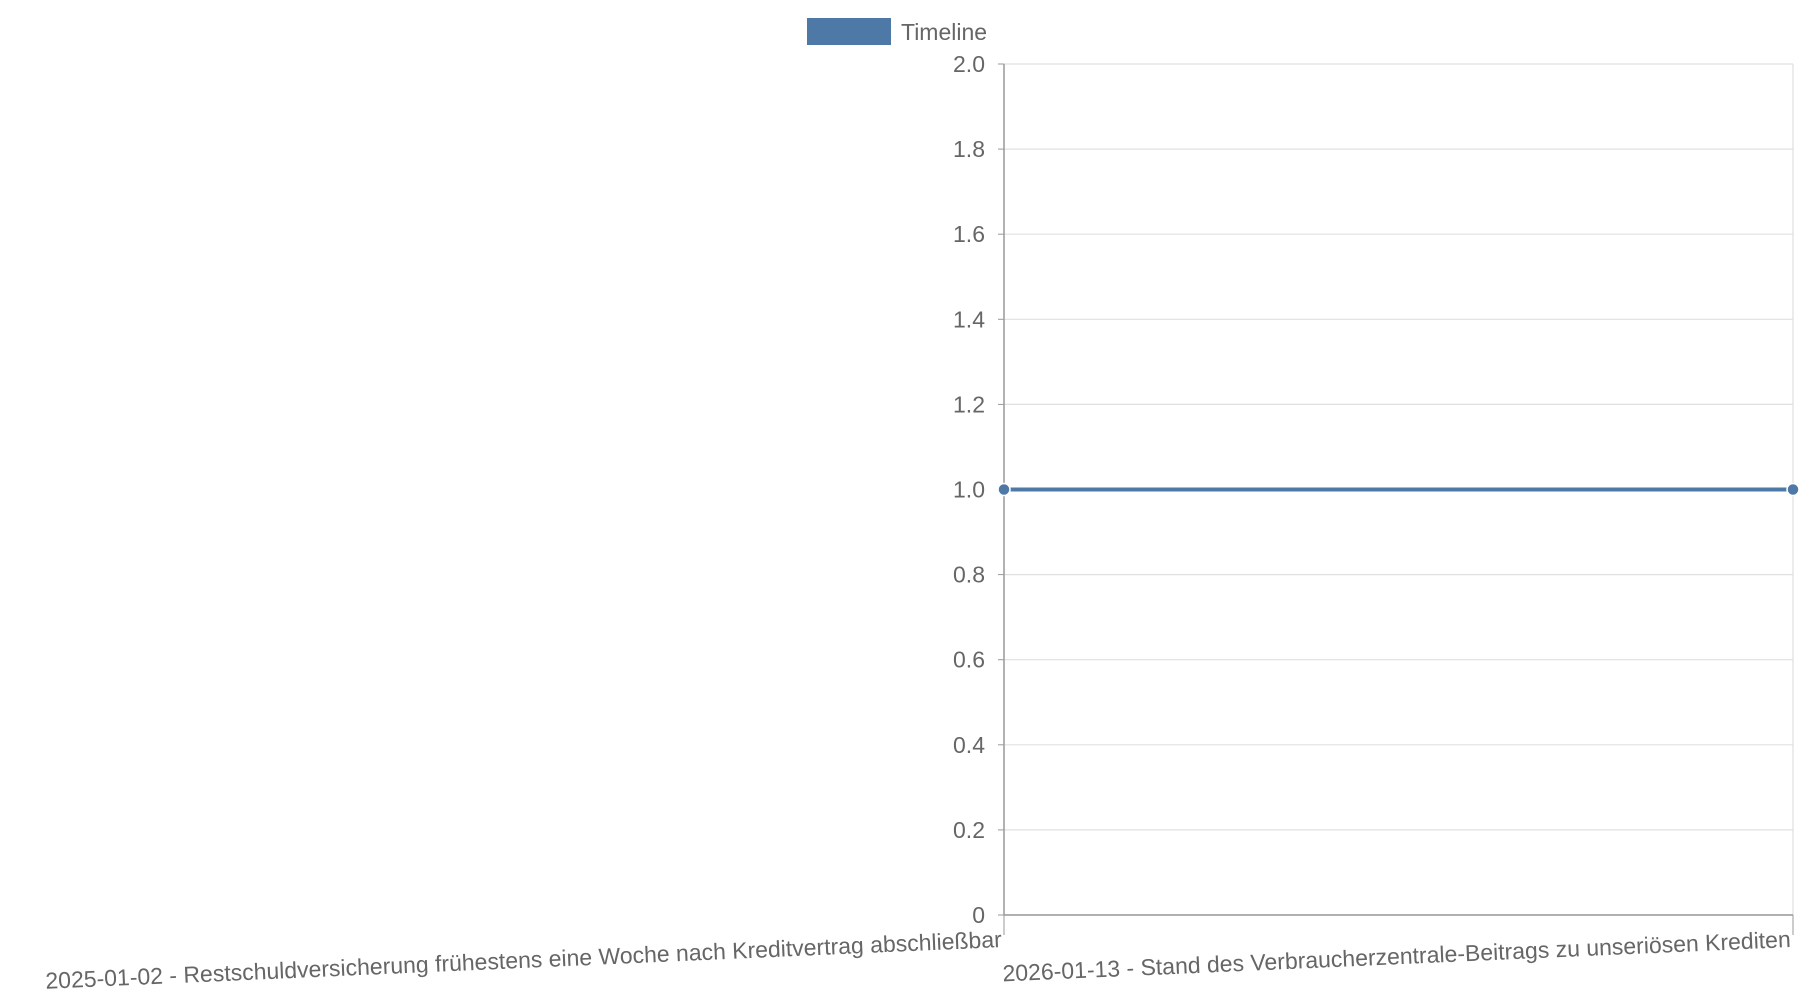 The height and width of the screenshot is (1000, 1800). Describe the element at coordinates (969, 660) in the screenshot. I see `y-tick-label: 0.6` at that location.